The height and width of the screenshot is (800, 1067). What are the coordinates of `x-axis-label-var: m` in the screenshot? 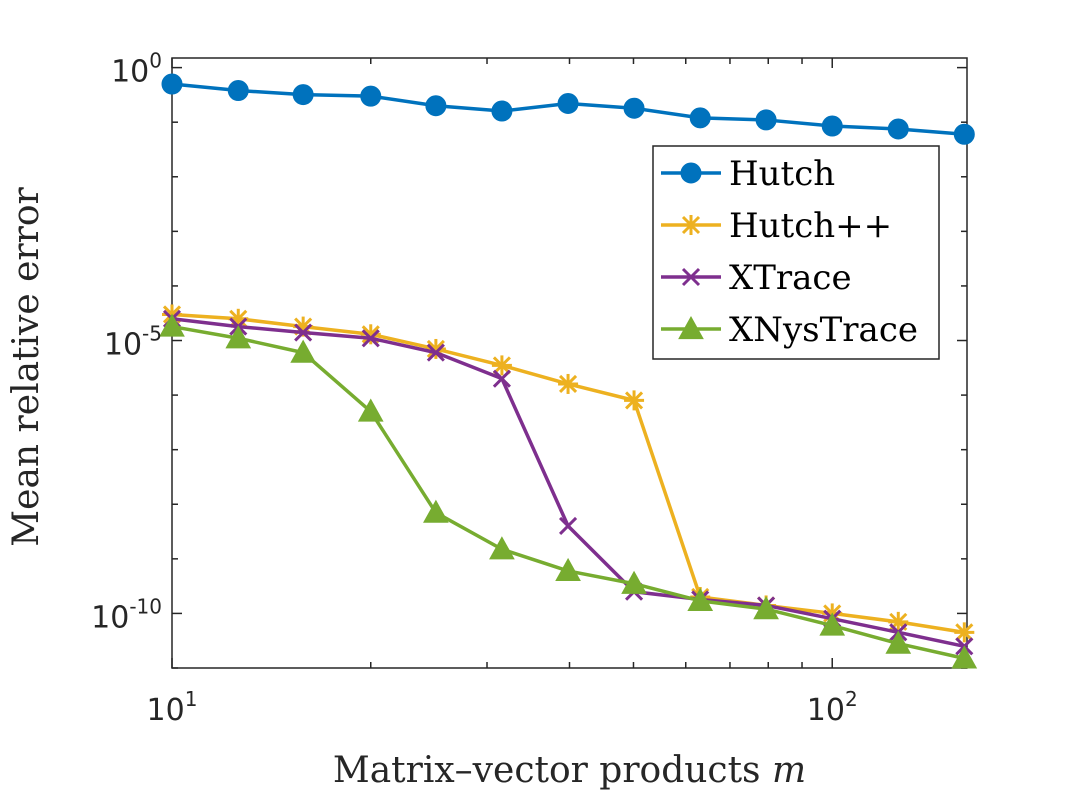 It's located at (789, 770).